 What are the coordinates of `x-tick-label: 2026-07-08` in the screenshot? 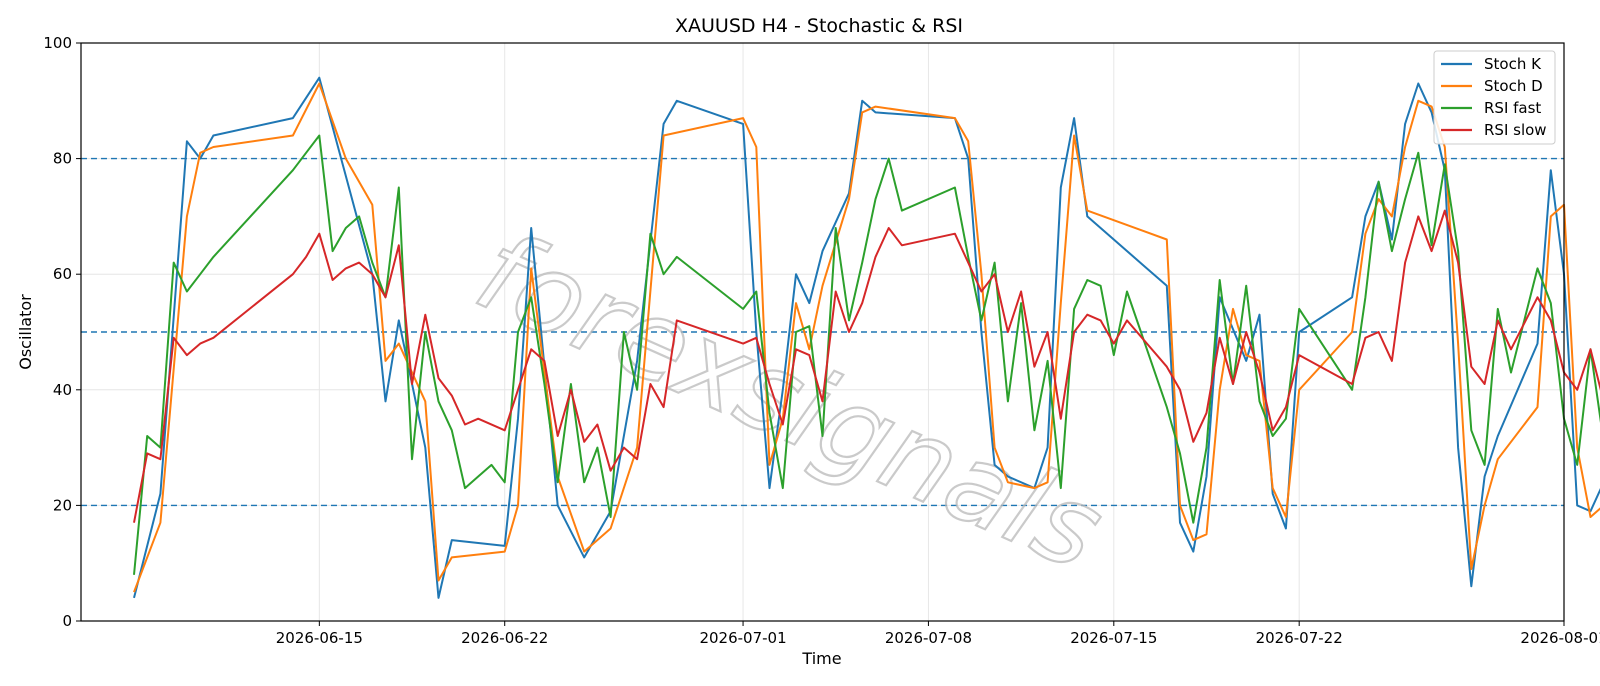 It's located at (928, 638).